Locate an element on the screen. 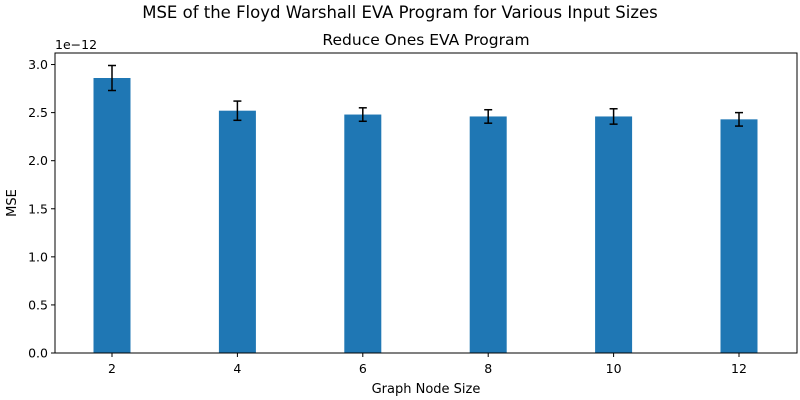 Image resolution: width=800 pixels, height=400 pixels. y-tick-label: 0.5 is located at coordinates (38, 304).